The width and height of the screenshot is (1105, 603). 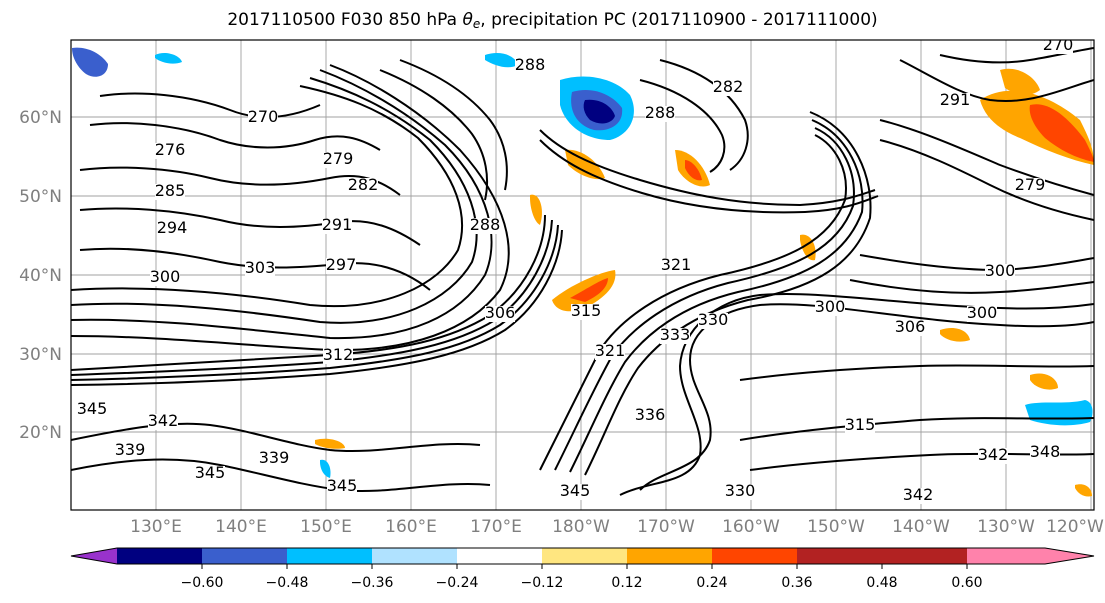 What do you see at coordinates (202, 583) in the screenshot?
I see `colorbar-tick-label: −0.60` at bounding box center [202, 583].